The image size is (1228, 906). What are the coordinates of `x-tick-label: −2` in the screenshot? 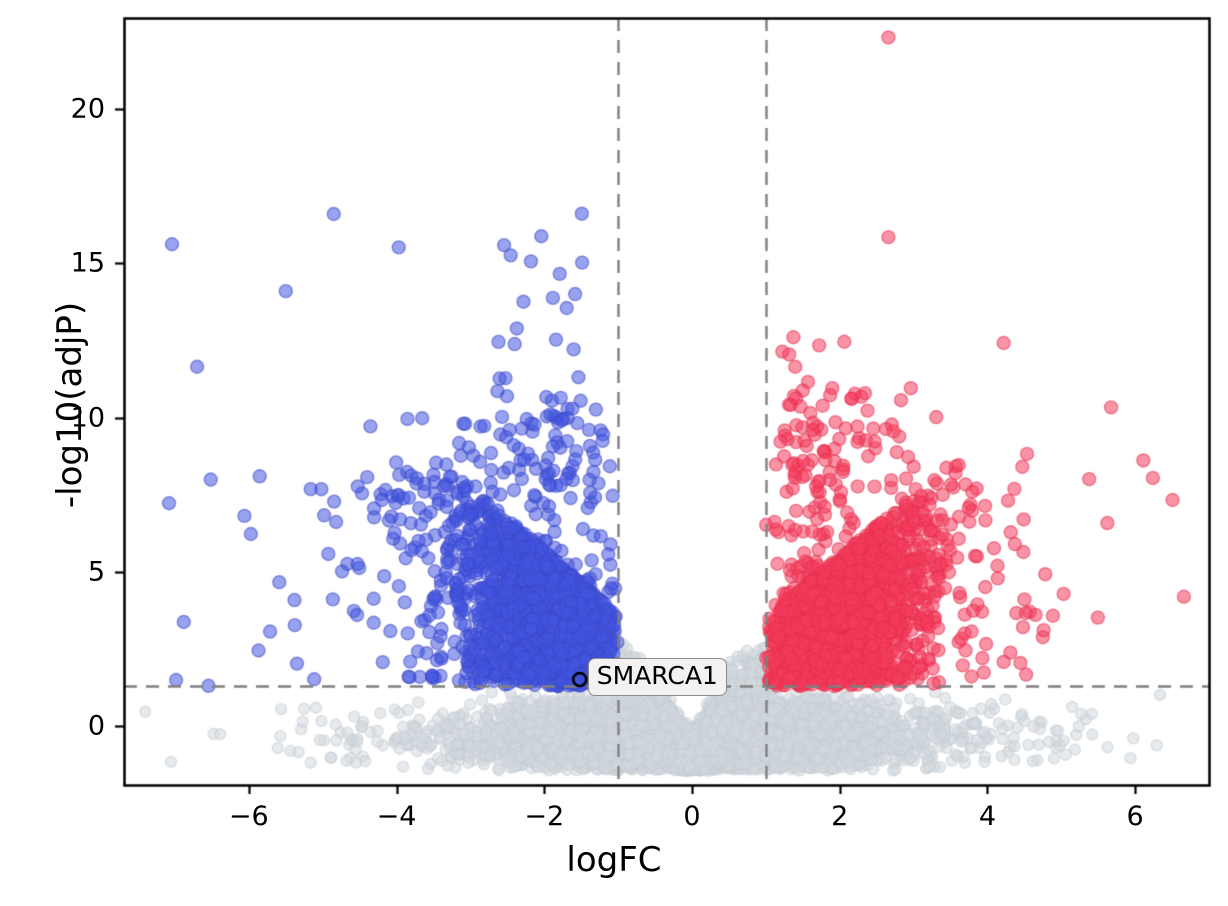 It's located at (544, 816).